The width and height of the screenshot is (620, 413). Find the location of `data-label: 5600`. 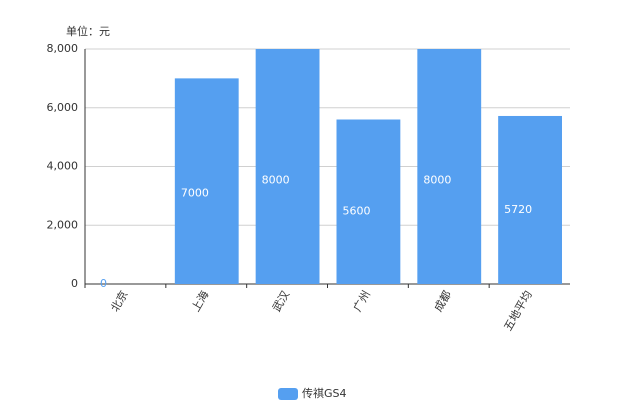

data-label: 5600 is located at coordinates (357, 211).